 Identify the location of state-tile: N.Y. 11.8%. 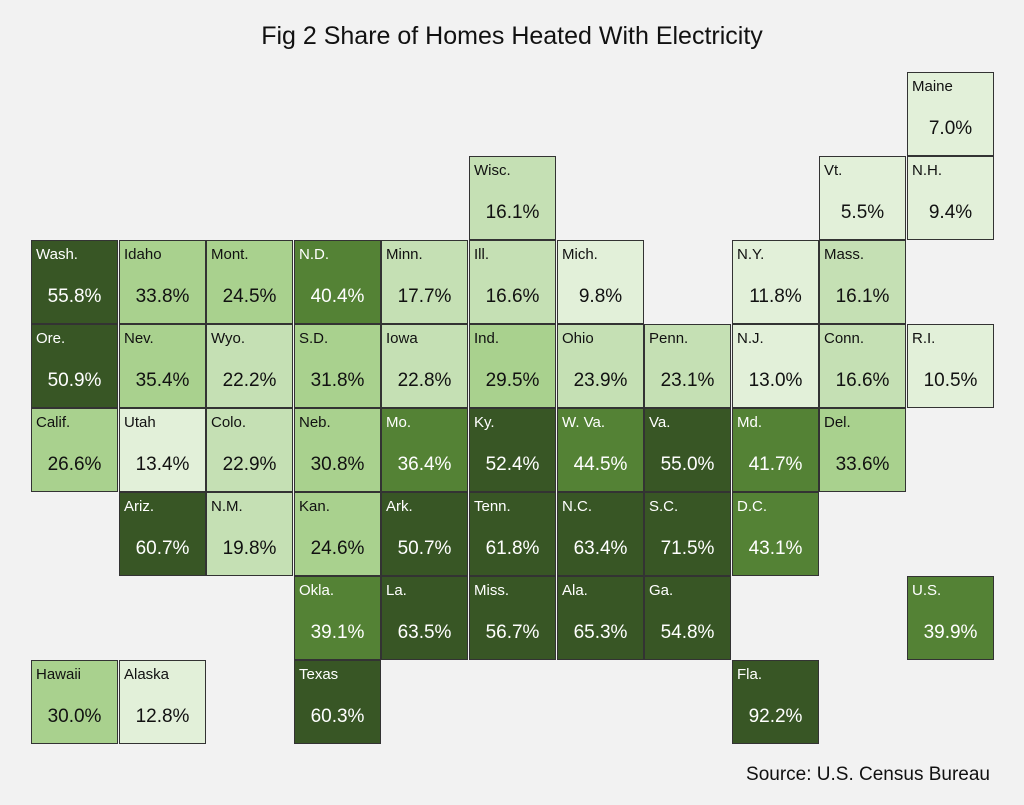
(775, 282).